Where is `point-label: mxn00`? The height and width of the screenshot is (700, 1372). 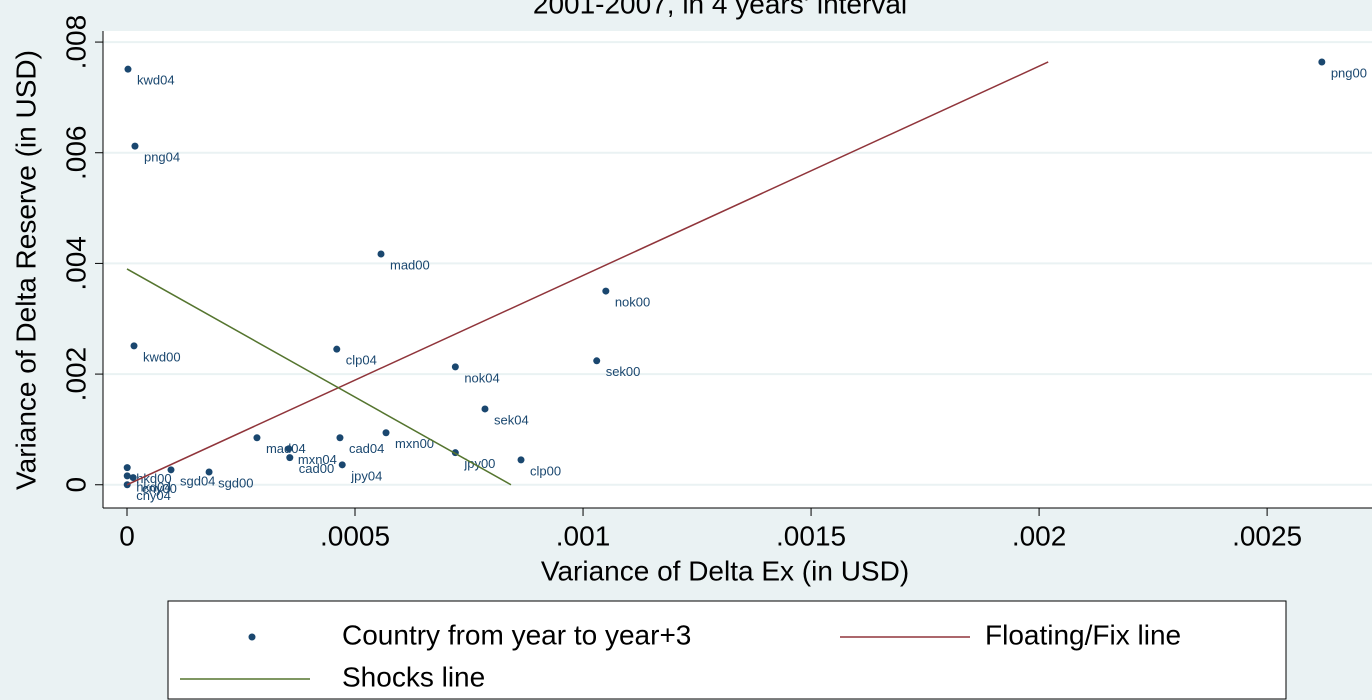 point-label: mxn00 is located at coordinates (414, 443).